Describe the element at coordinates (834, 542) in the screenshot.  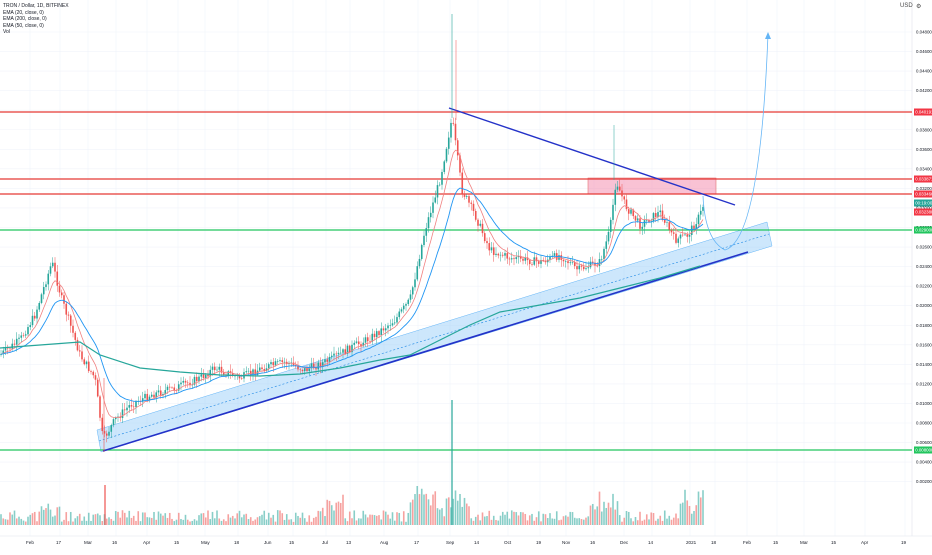
I see `time-tick: 15` at that location.